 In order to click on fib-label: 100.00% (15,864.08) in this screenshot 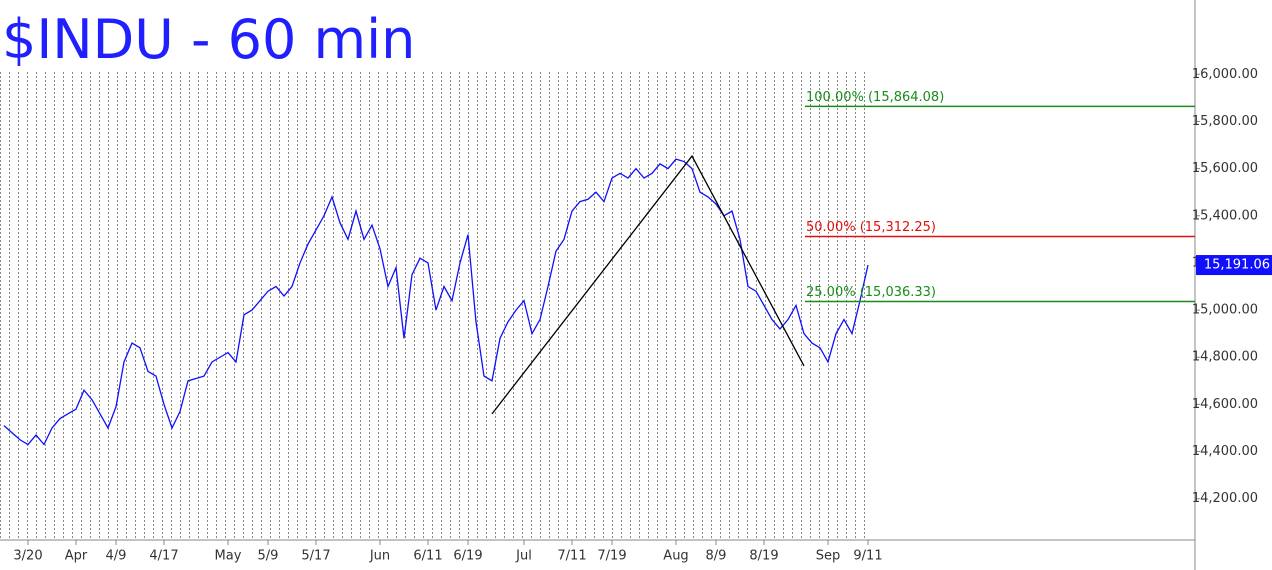, I will do `click(875, 97)`.